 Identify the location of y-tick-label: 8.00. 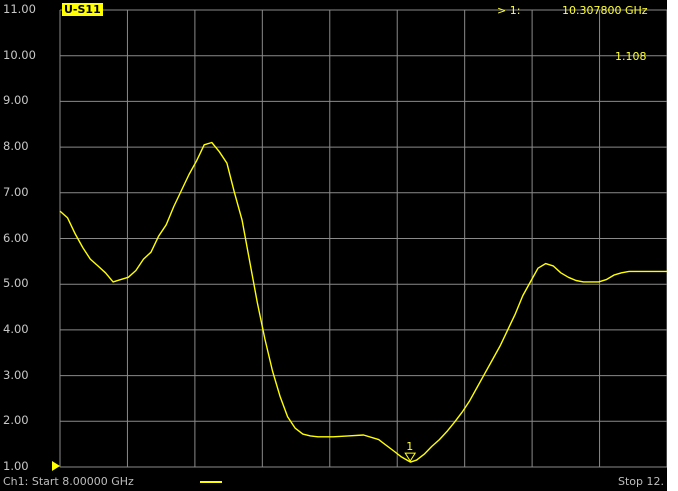
(16, 146).